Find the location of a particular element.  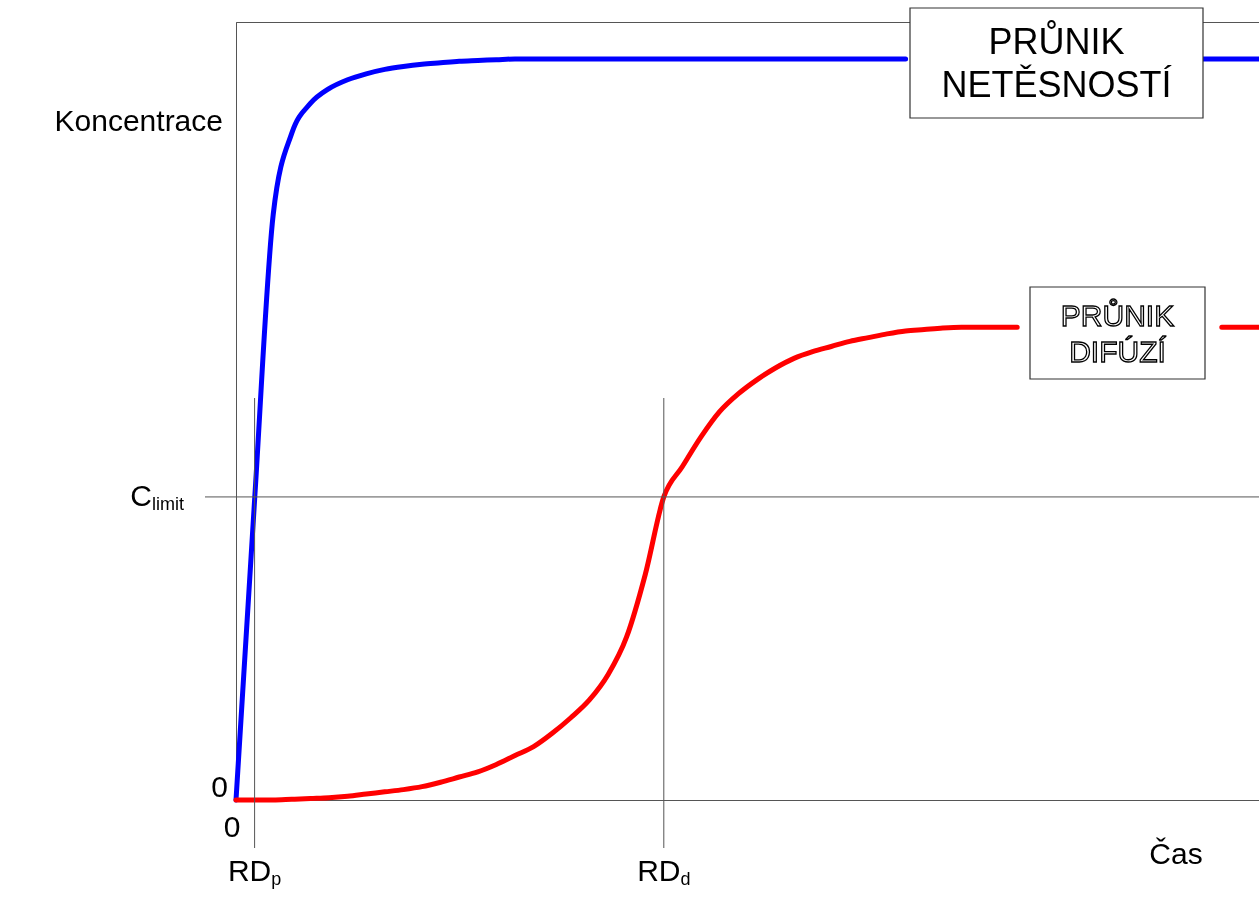

x-axis-title: Čas is located at coordinates (1176, 853).